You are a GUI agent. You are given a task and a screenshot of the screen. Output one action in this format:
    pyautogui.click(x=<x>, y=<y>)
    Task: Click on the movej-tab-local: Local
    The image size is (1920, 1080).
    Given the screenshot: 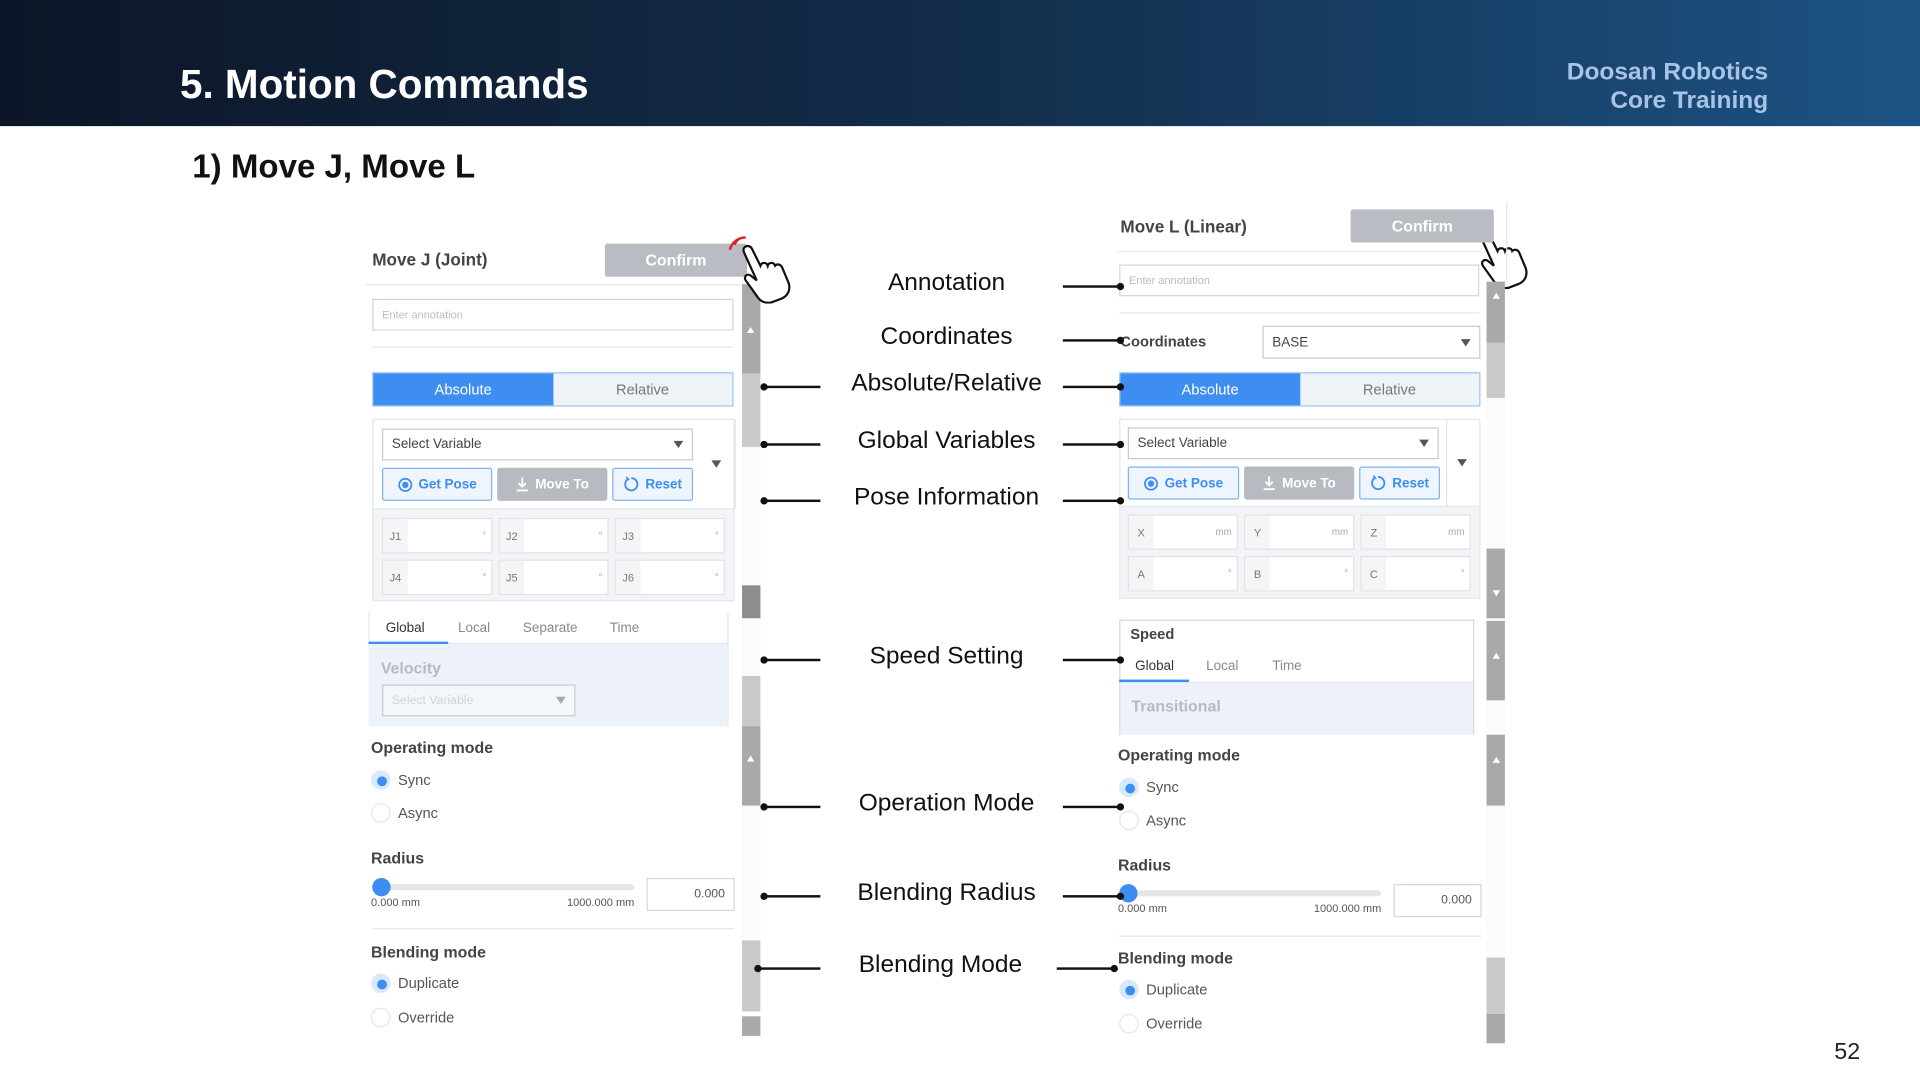 What is the action you would take?
    pyautogui.click(x=474, y=628)
    